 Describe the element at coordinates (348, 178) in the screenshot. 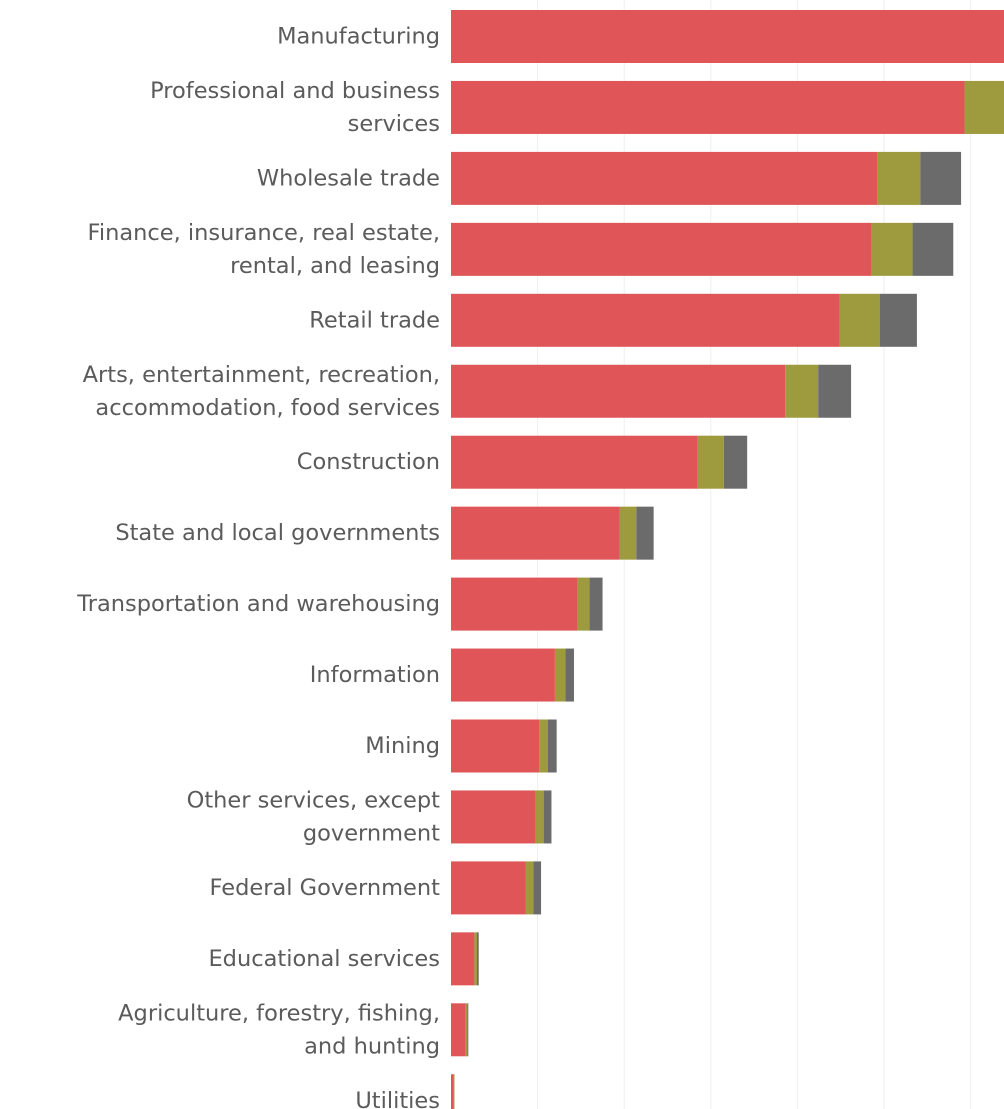

I see `category-label: Wholesale trade` at that location.